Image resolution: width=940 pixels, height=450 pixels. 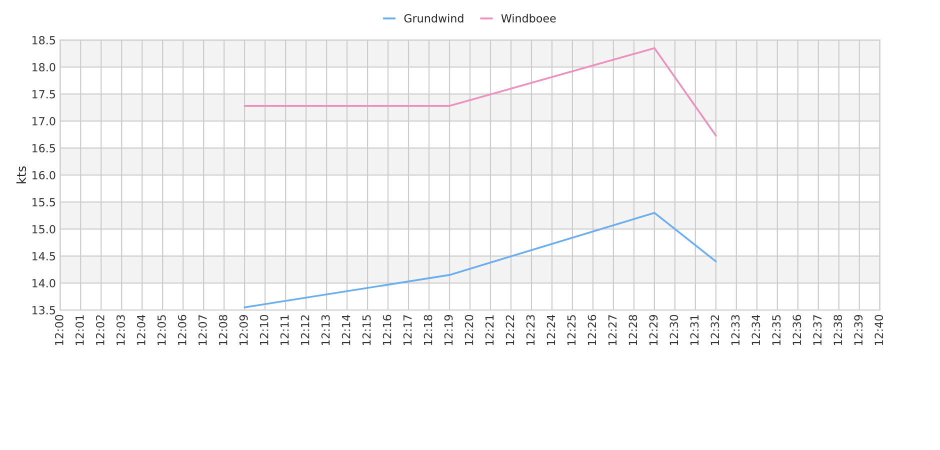 What do you see at coordinates (100, 330) in the screenshot?
I see `x-tick-label: 12:02` at bounding box center [100, 330].